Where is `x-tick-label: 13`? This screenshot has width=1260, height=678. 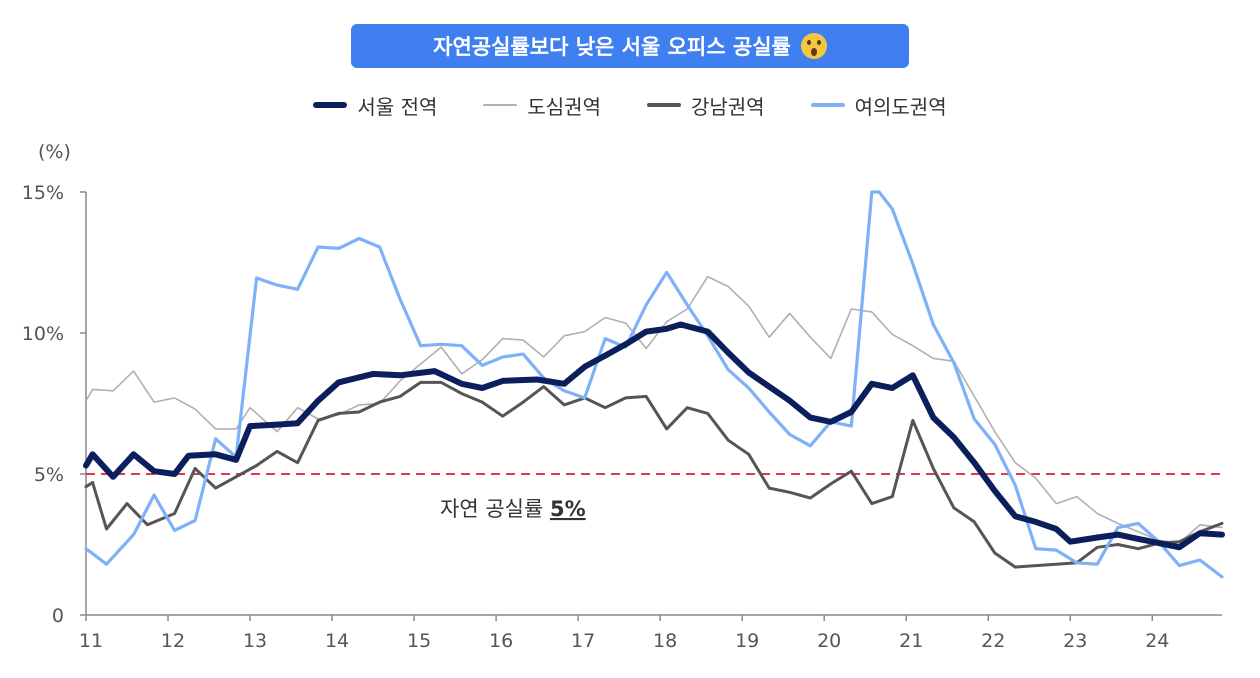 x-tick-label: 13 is located at coordinates (255, 641).